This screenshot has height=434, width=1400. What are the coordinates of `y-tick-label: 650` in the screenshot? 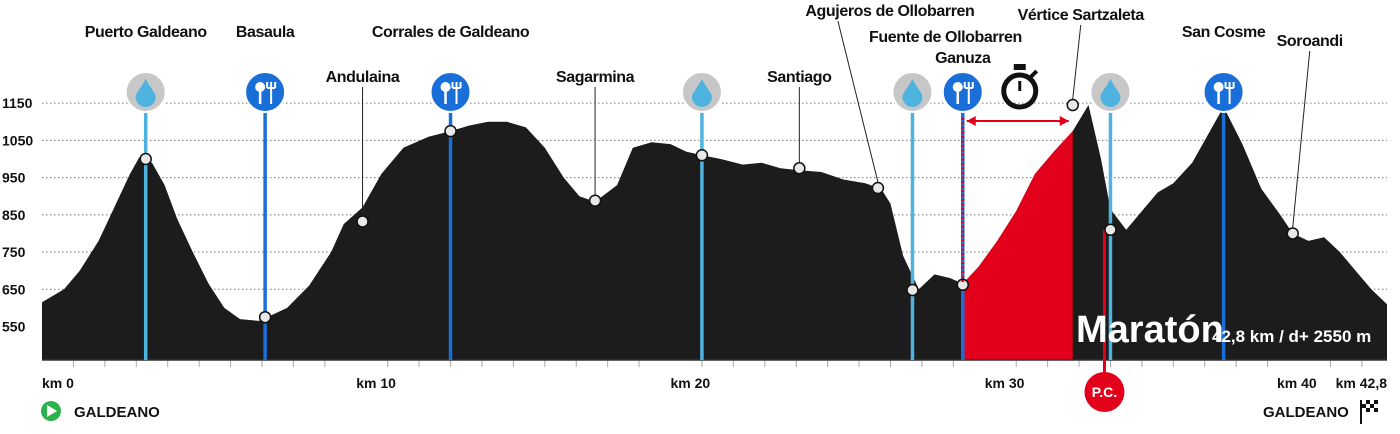 It's located at (14, 289).